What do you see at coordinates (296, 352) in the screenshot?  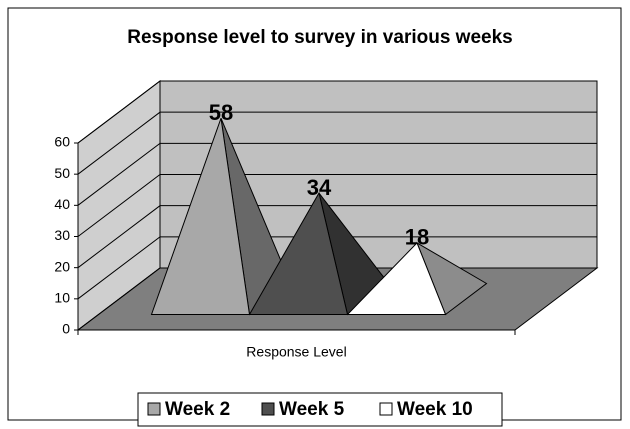 I see `x-tick-label: Response Level` at bounding box center [296, 352].